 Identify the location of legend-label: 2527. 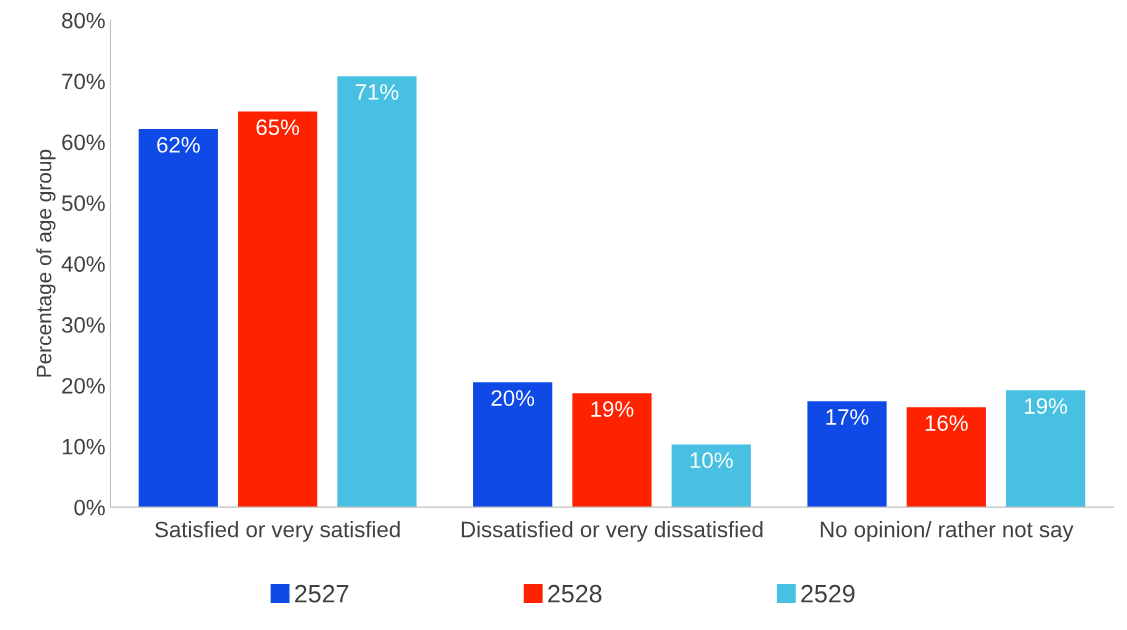
(322, 593).